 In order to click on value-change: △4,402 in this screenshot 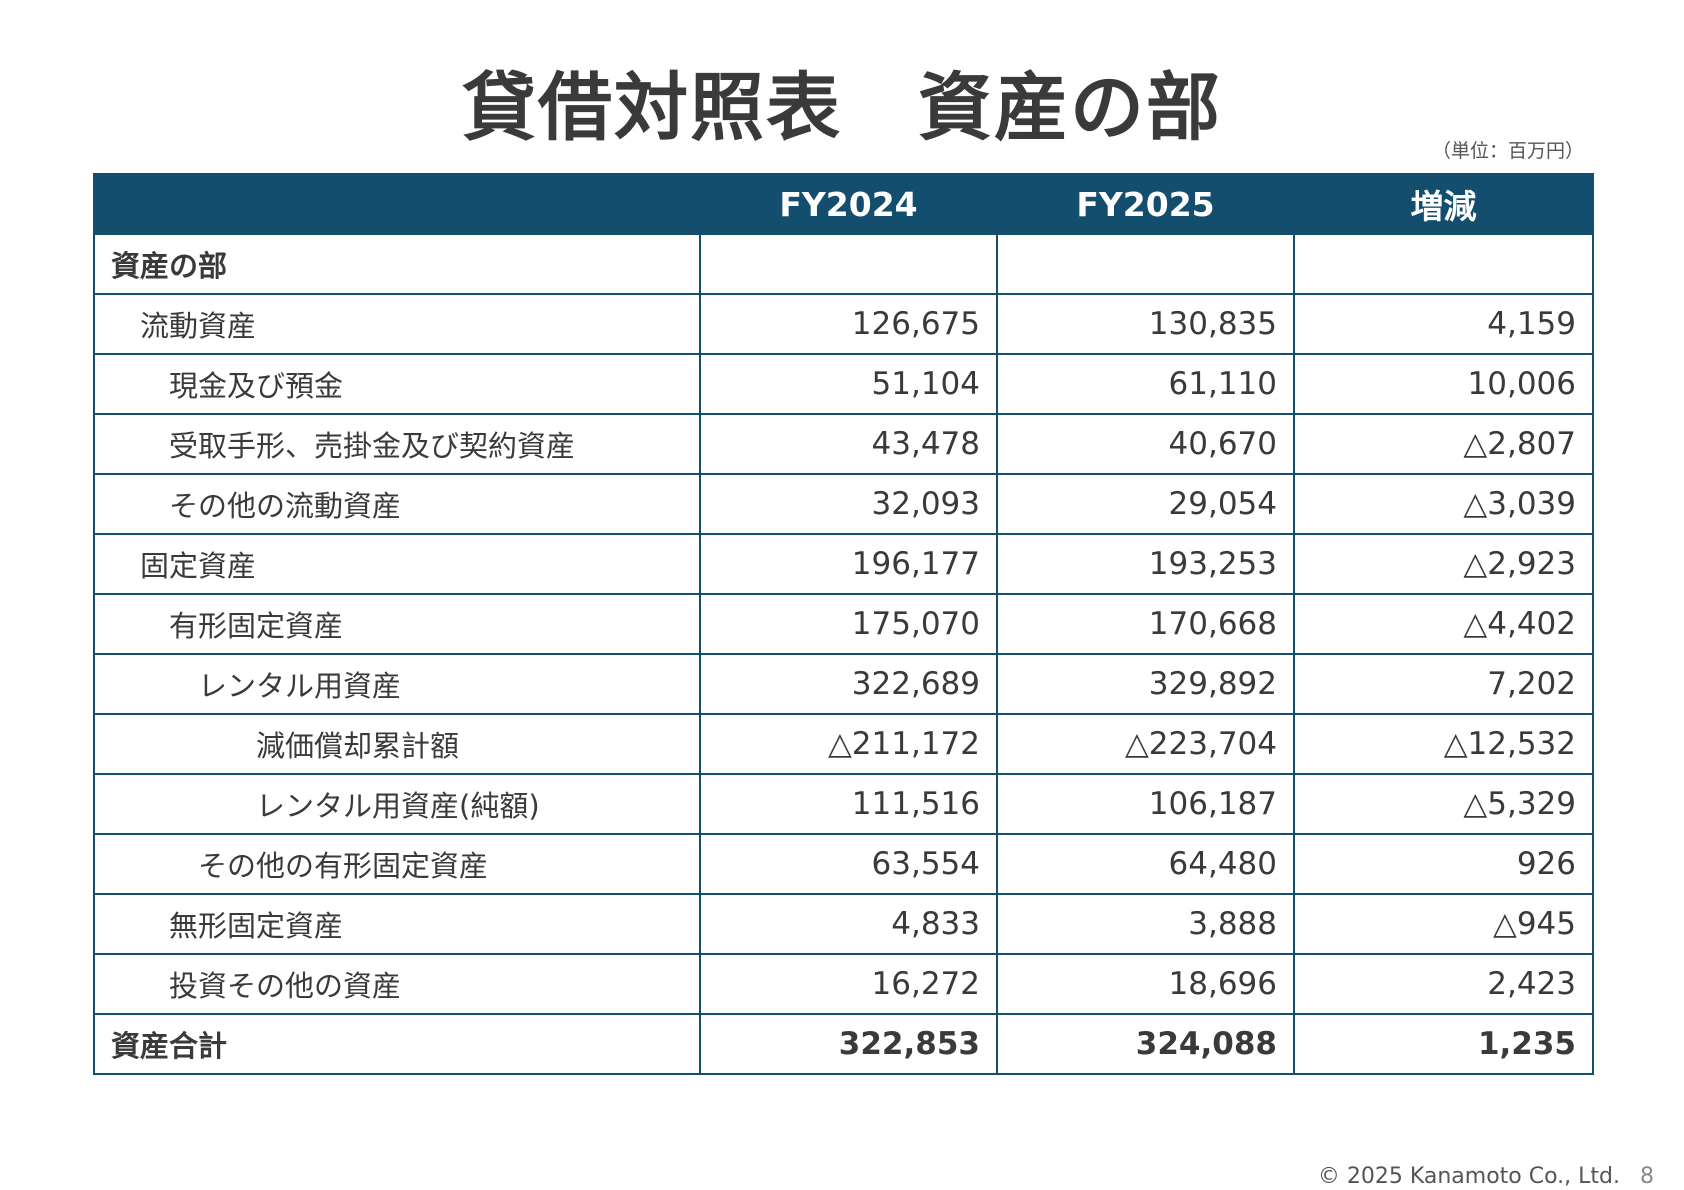, I will do `click(1443, 624)`.